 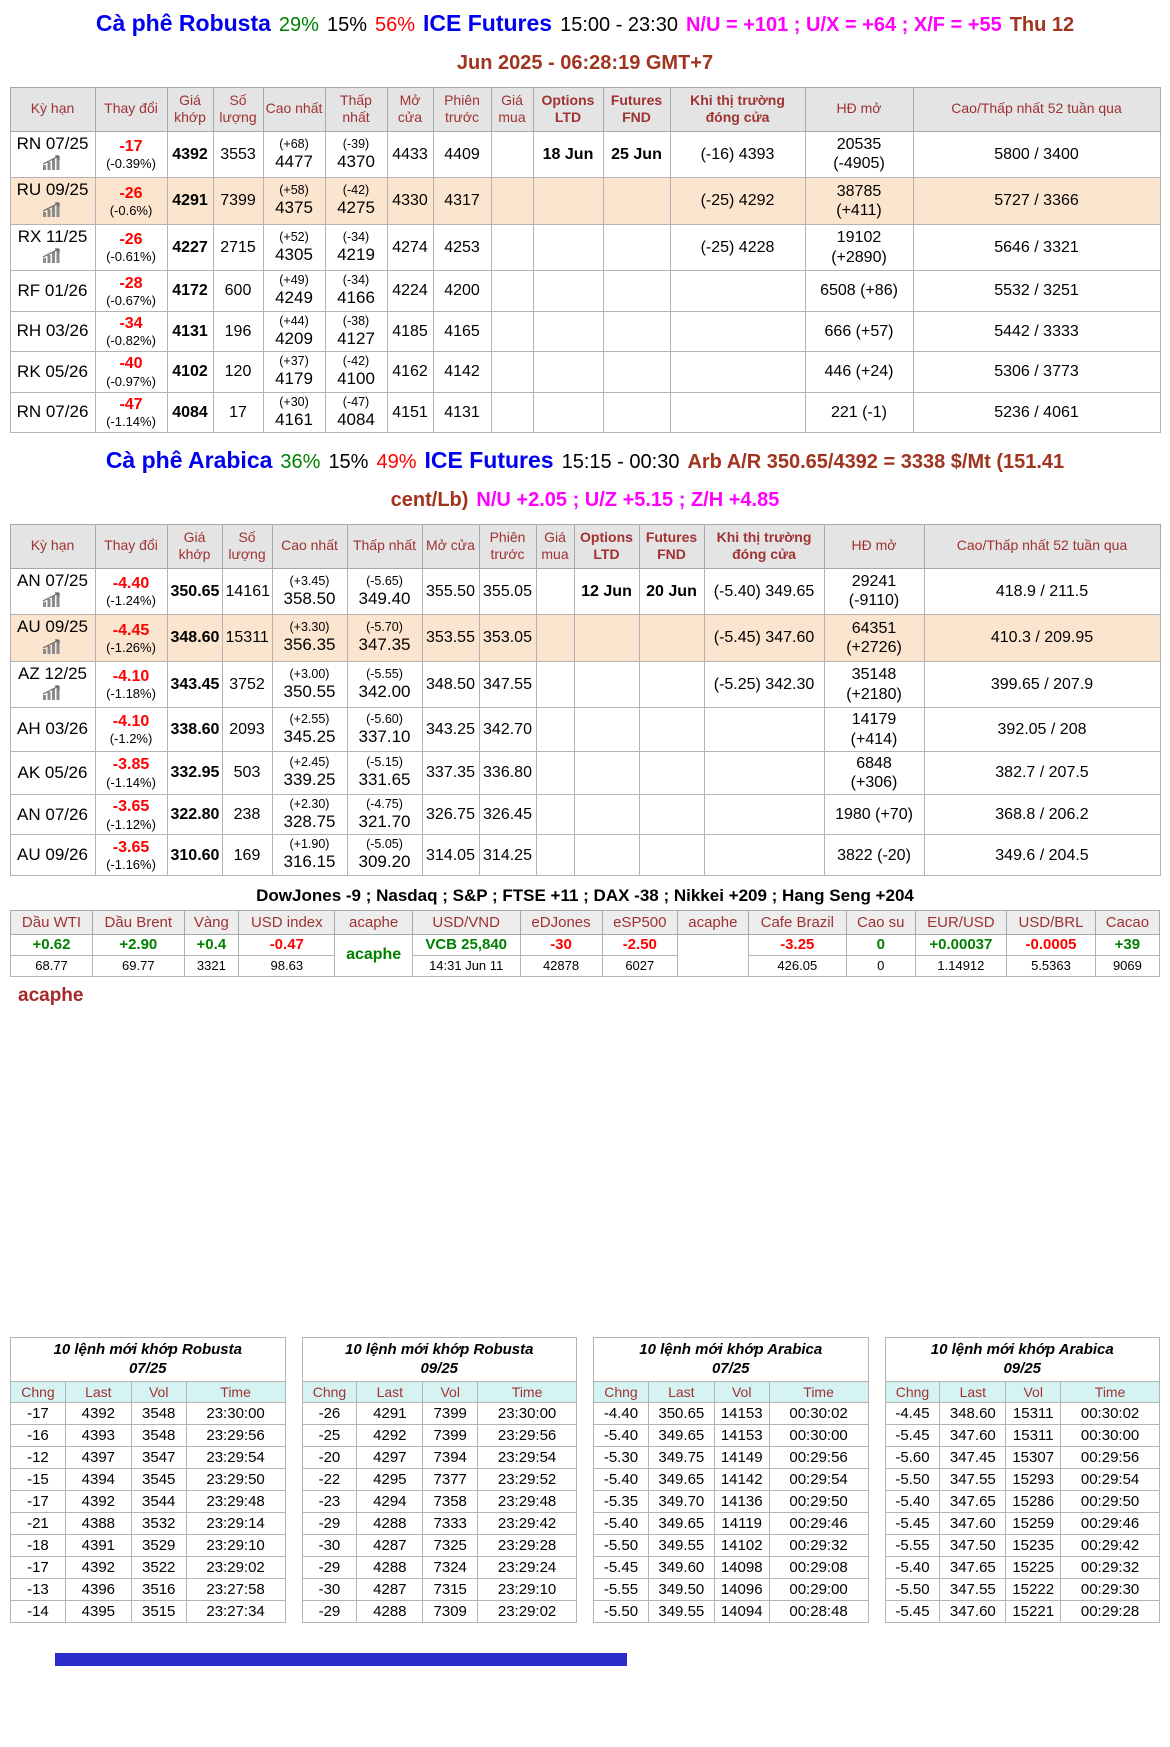 What do you see at coordinates (190, 412) in the screenshot?
I see `cell-last-price: 4084` at bounding box center [190, 412].